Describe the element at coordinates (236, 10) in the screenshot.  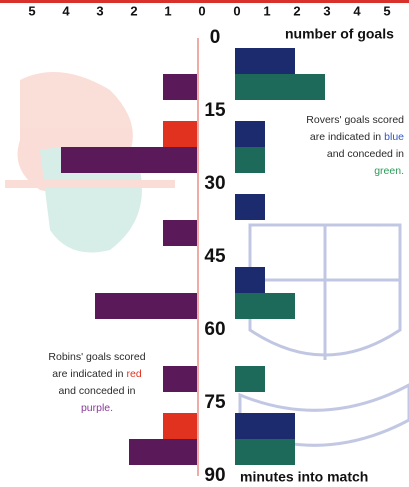
I see `x-tick-label: 0` at that location.